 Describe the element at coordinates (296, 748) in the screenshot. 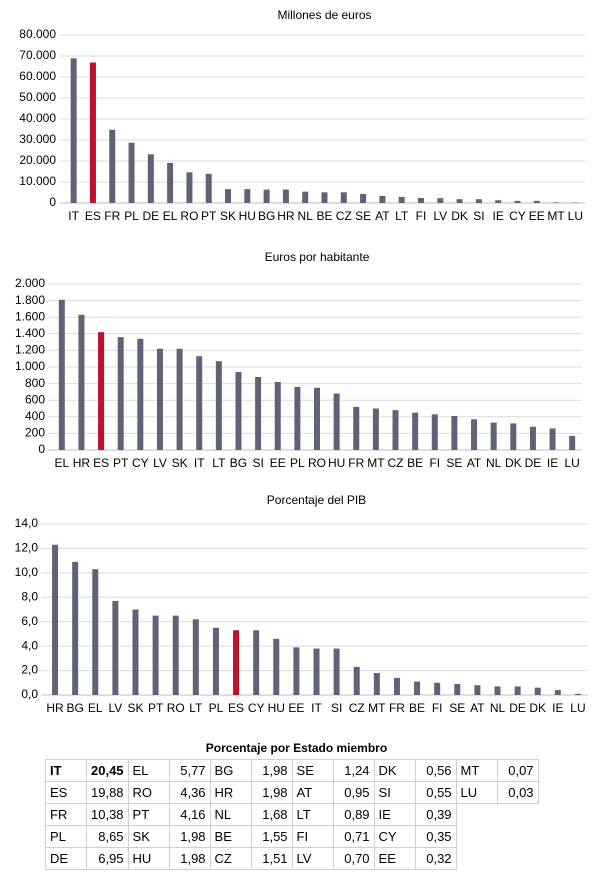

I see `table-title: Porcentaje por Estado miembro` at that location.